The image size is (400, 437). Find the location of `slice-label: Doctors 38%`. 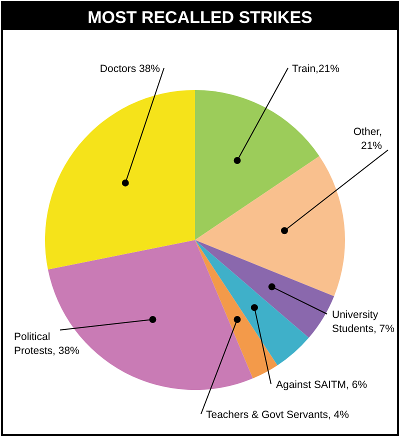

slice-label: Doctors 38% is located at coordinates (130, 69).